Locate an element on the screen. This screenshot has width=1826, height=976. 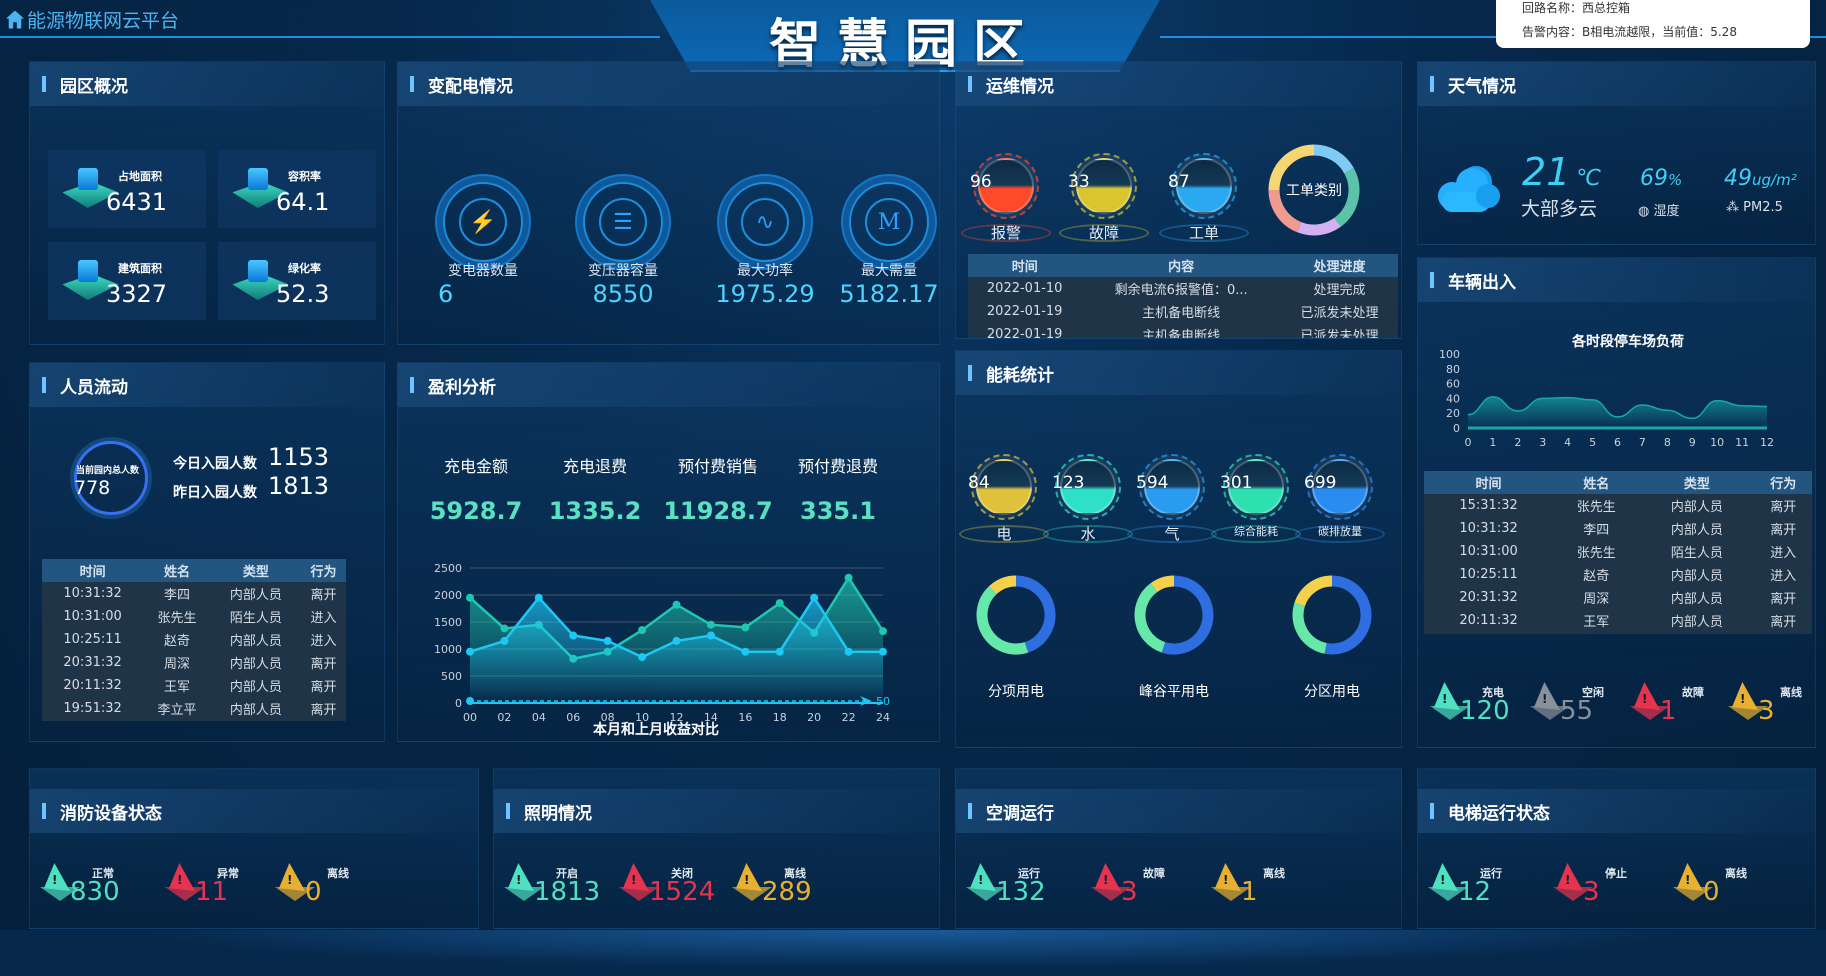
stat-label: 变电器数量 is located at coordinates (483, 271).